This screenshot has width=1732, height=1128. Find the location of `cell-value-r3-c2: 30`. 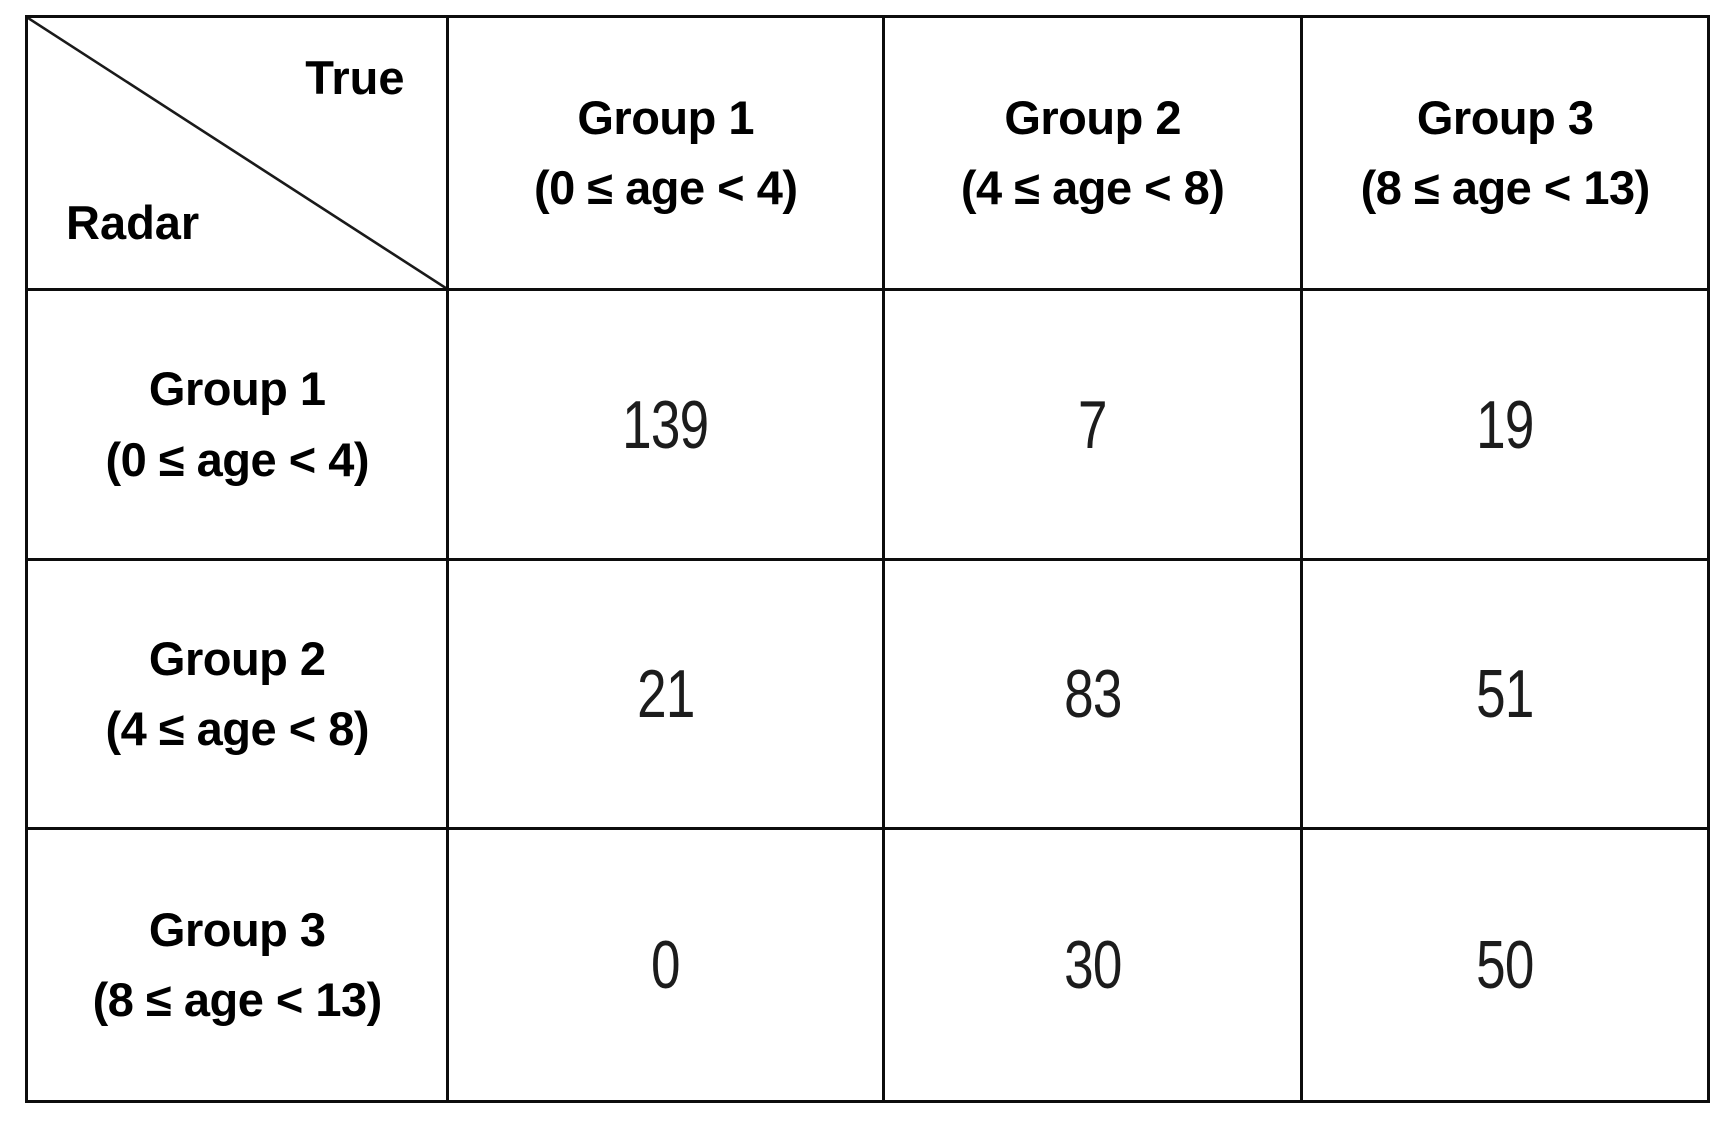

cell-value-r3-c2: 30 is located at coordinates (1092, 965).